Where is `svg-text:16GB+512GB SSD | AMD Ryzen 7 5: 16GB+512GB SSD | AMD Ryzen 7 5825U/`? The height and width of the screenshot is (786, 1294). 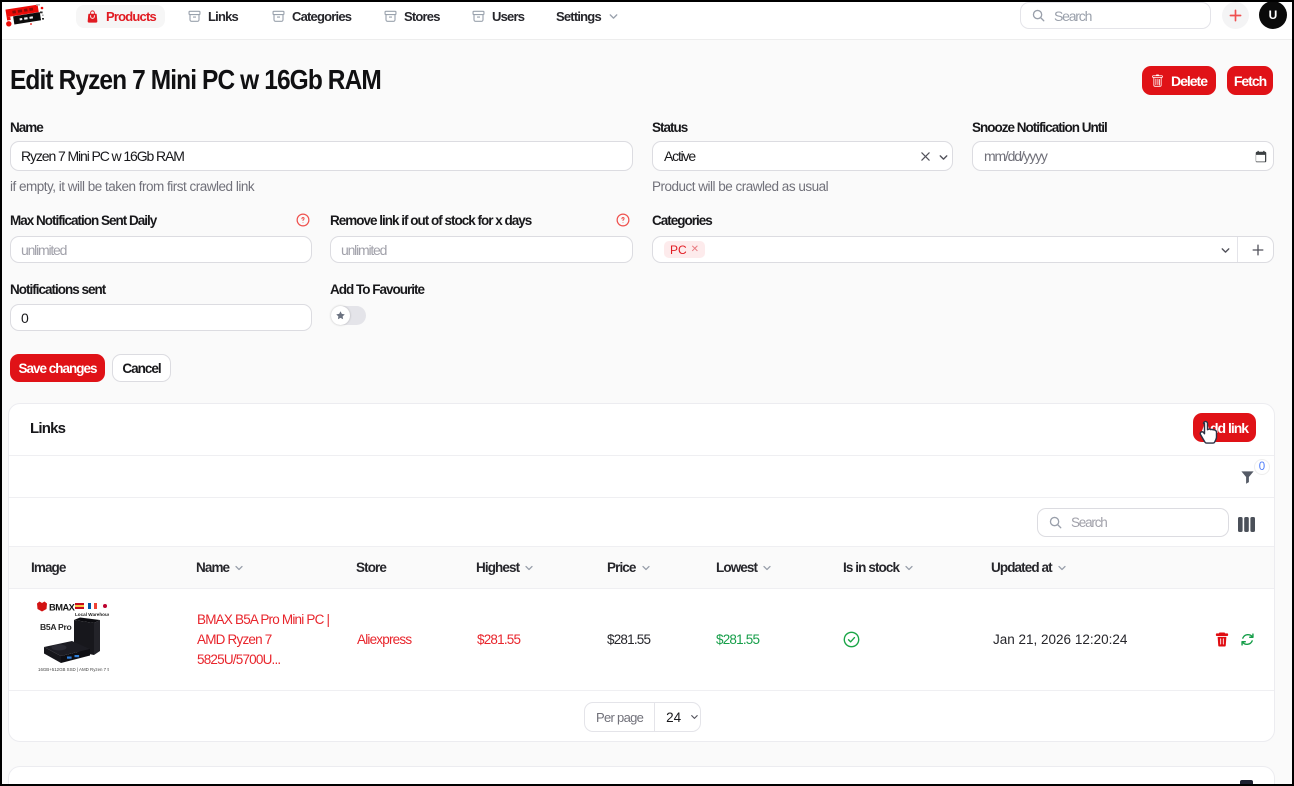 svg-text:16GB+512GB SSD | AMD Ryzen 7 5: 16GB+512GB SSD | AMD Ryzen 7 5825U/ is located at coordinates (73, 669).